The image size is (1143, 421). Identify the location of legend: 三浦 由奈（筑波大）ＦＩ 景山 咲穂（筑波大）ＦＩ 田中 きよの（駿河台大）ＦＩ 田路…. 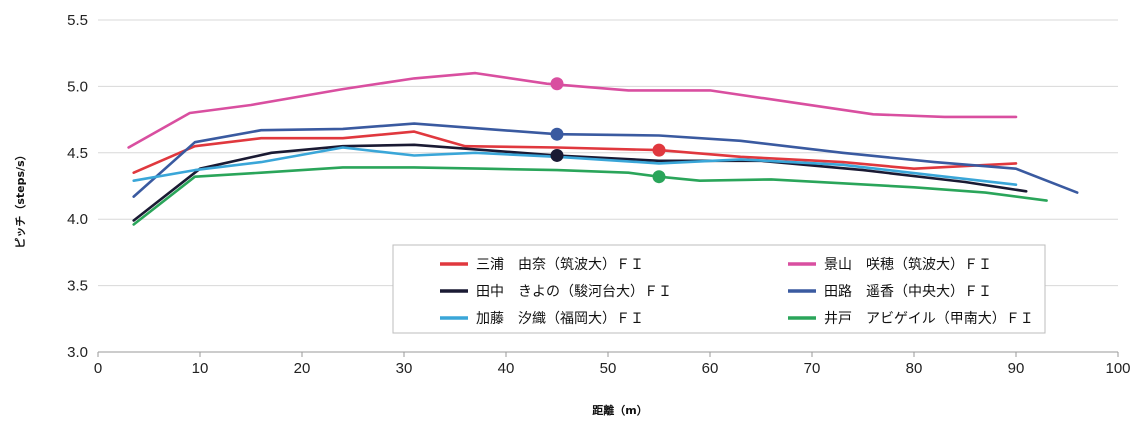
(719, 289).